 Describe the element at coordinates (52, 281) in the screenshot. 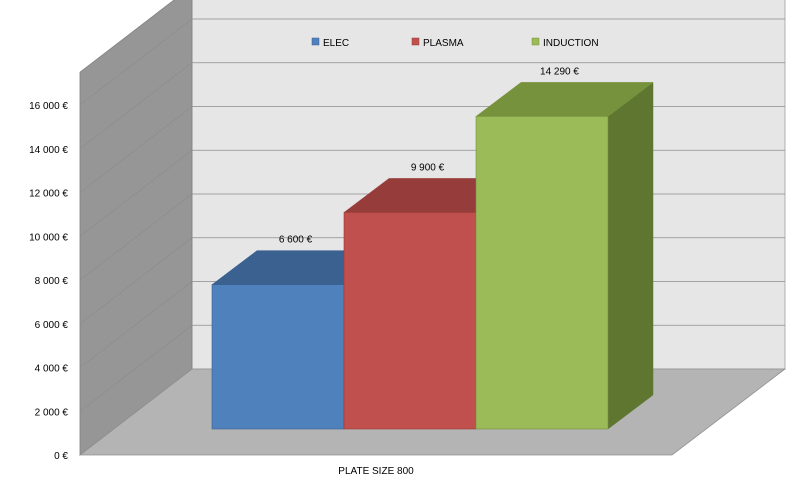

I see `y-tick-label: 8 000 €` at that location.